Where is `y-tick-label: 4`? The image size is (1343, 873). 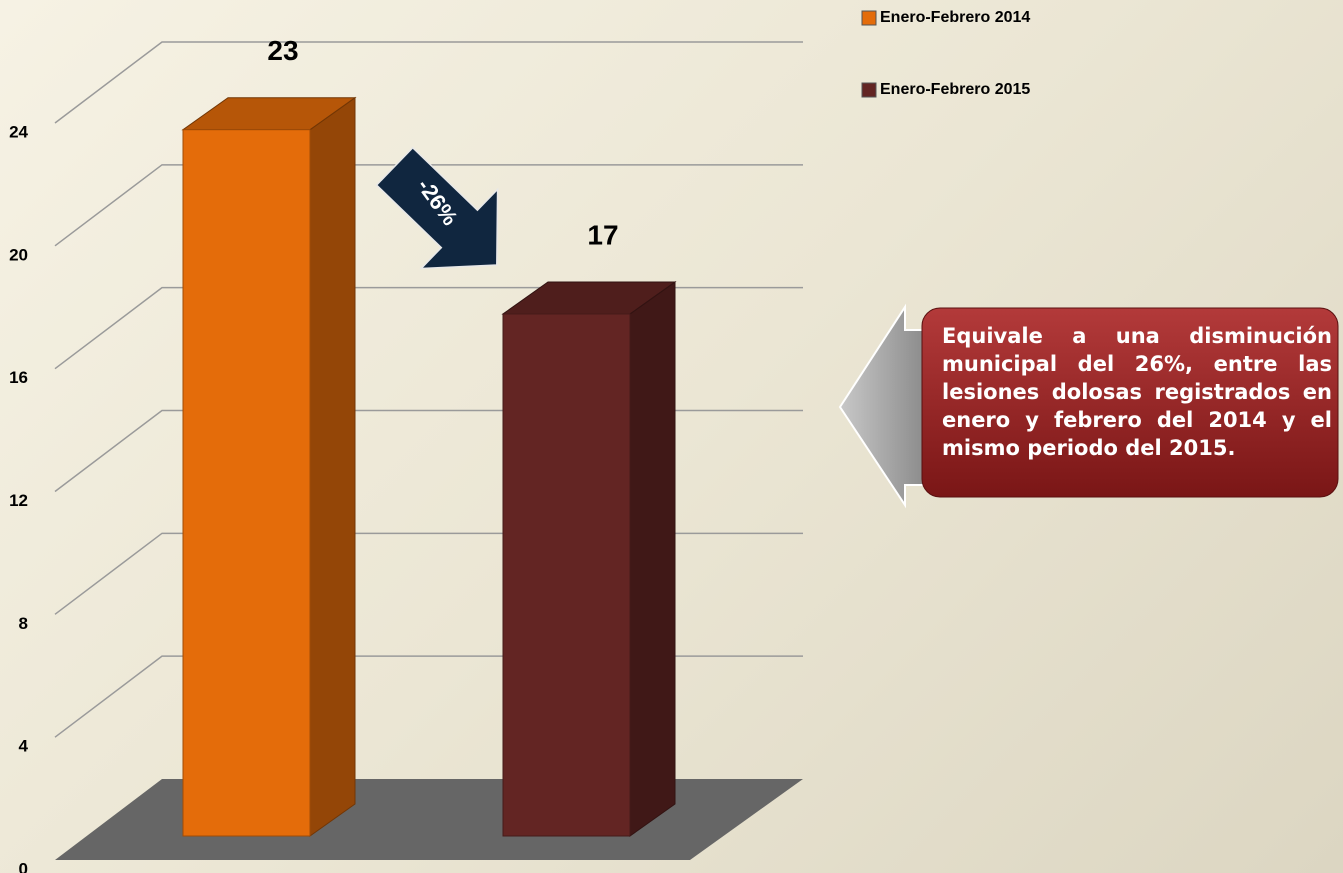
y-tick-label: 4 is located at coordinates (24, 746).